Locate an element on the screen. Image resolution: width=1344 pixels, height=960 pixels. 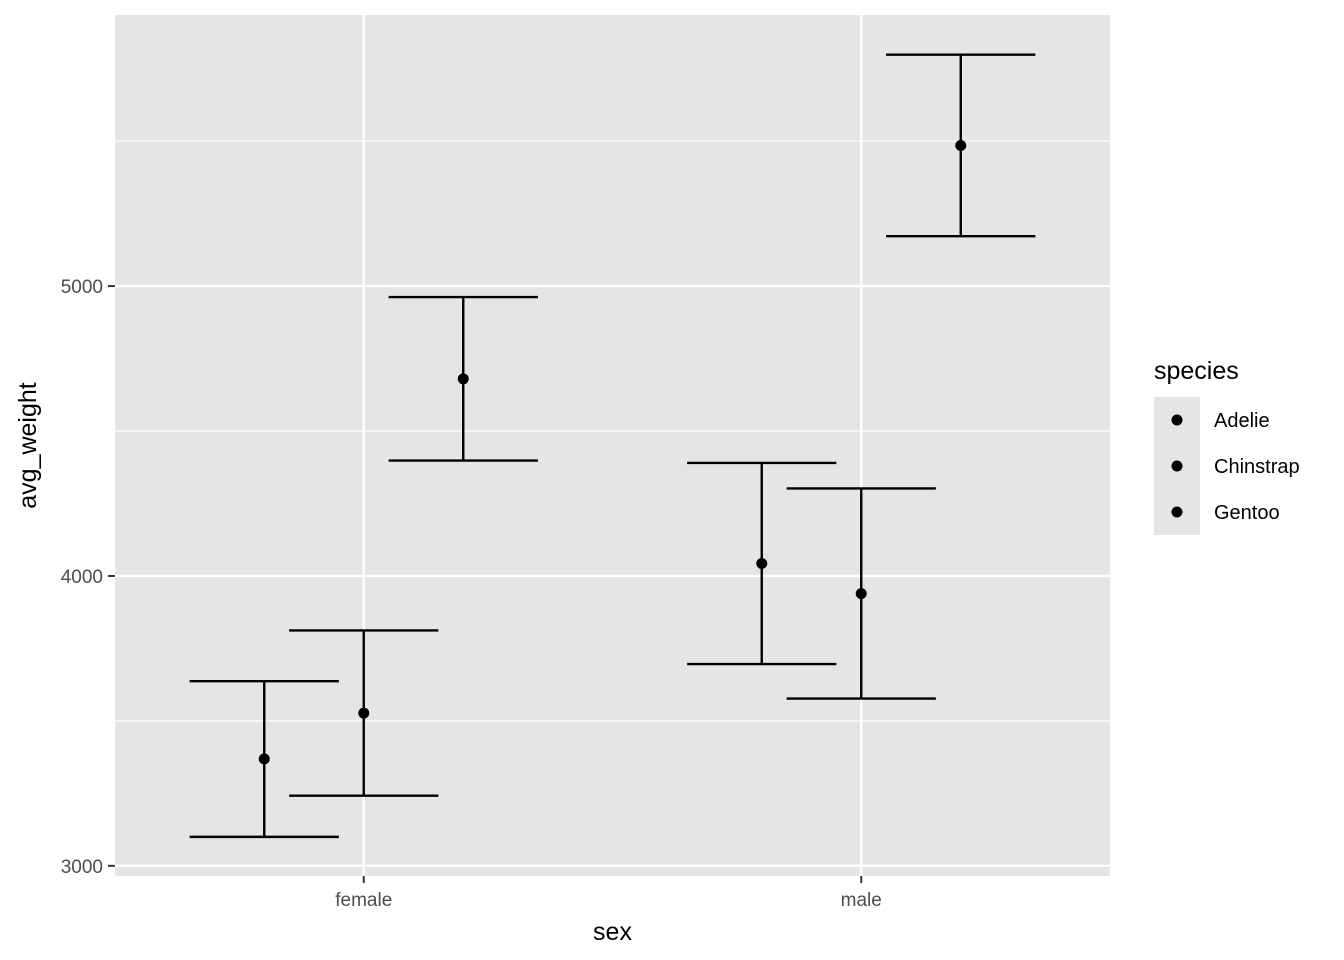
legend-label: Chinstrap is located at coordinates (1257, 467).